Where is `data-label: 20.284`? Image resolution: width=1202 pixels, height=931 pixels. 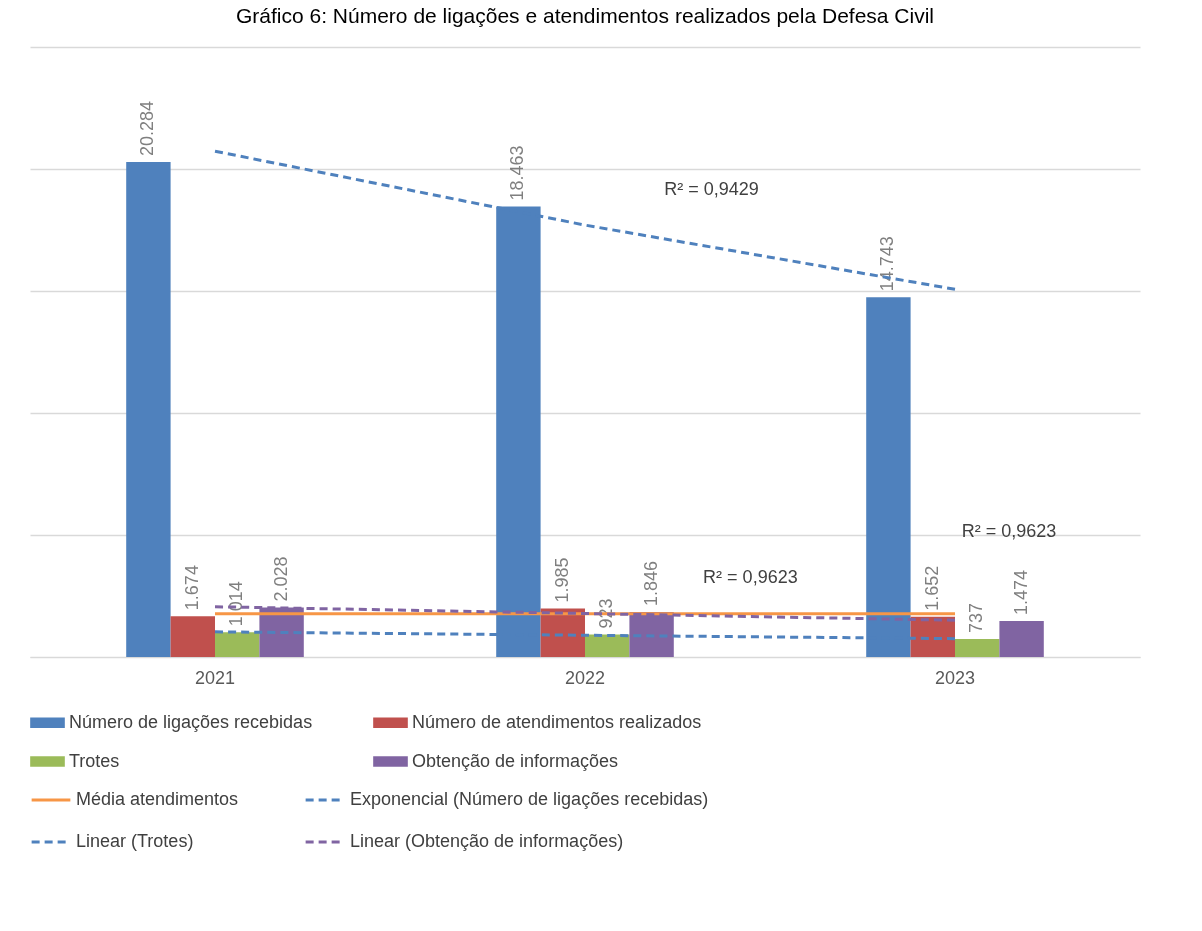 data-label: 20.284 is located at coordinates (147, 129).